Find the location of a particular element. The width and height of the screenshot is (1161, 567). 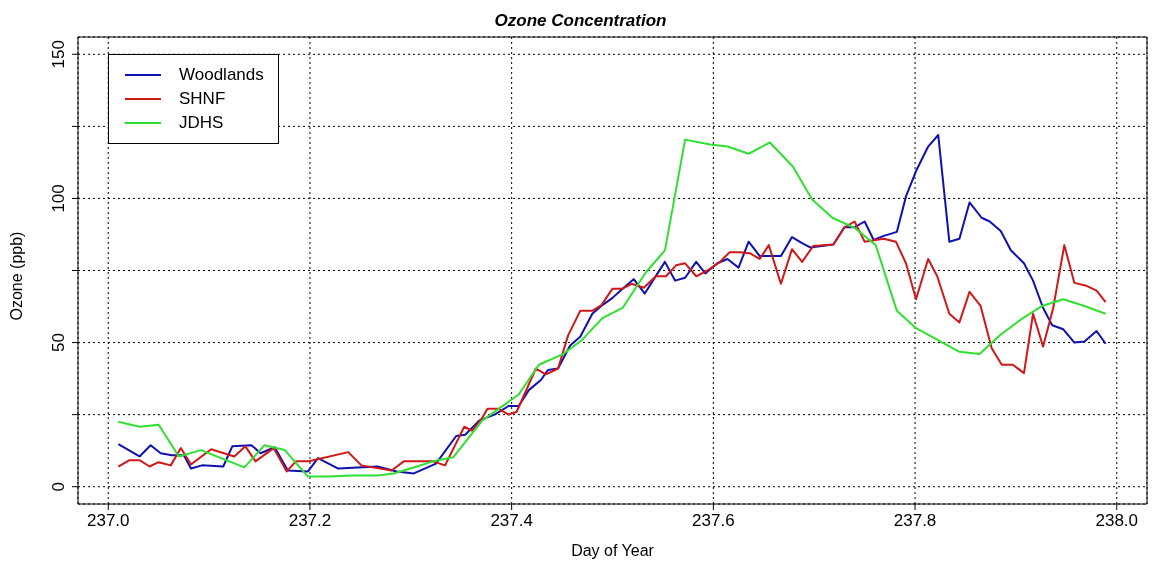

x-tick-label: 237.6 is located at coordinates (713, 520).